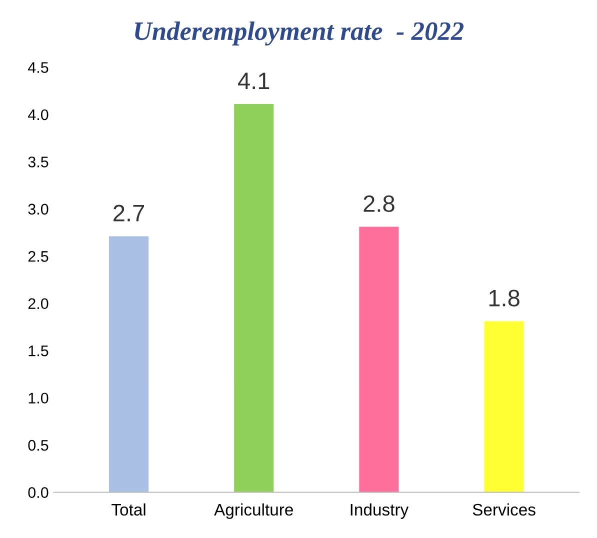 This screenshot has width=597, height=538. What do you see at coordinates (504, 509) in the screenshot?
I see `x-tick-label: Services` at bounding box center [504, 509].